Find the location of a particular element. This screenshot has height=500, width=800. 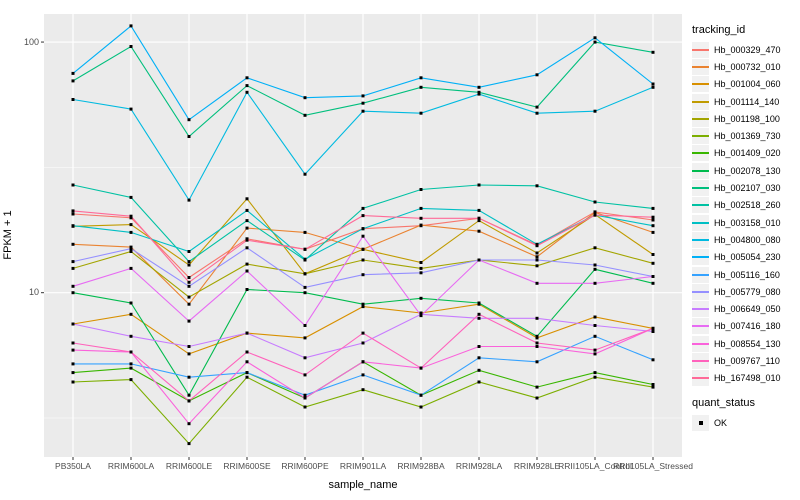

legend-item-Hb_007416_180: Hb_007416_180 is located at coordinates (746, 326).